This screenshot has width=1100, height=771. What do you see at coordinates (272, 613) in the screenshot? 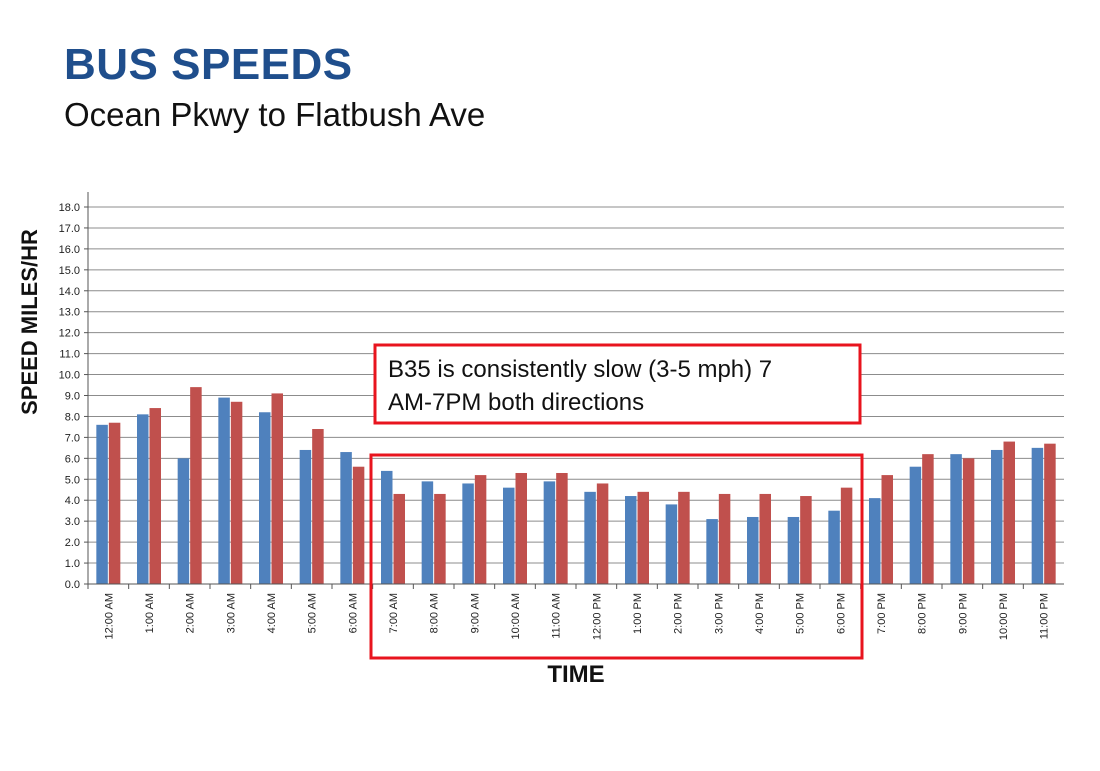
I see `x-tick-label: 4:00 AM` at bounding box center [272, 613].